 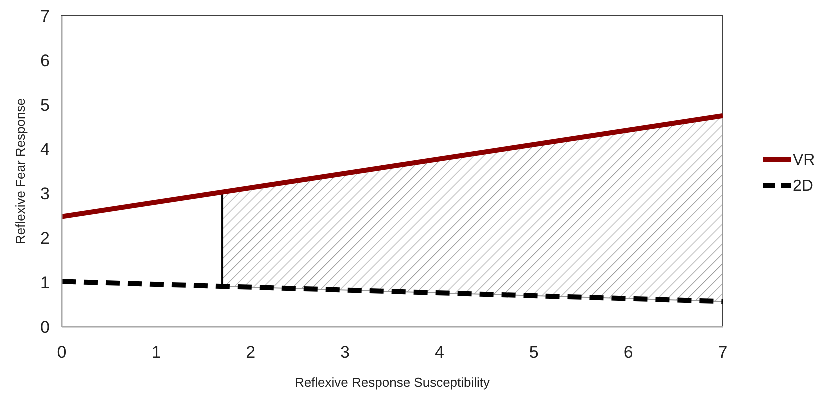 What do you see at coordinates (62, 352) in the screenshot?
I see `x-tick-label: 0` at bounding box center [62, 352].